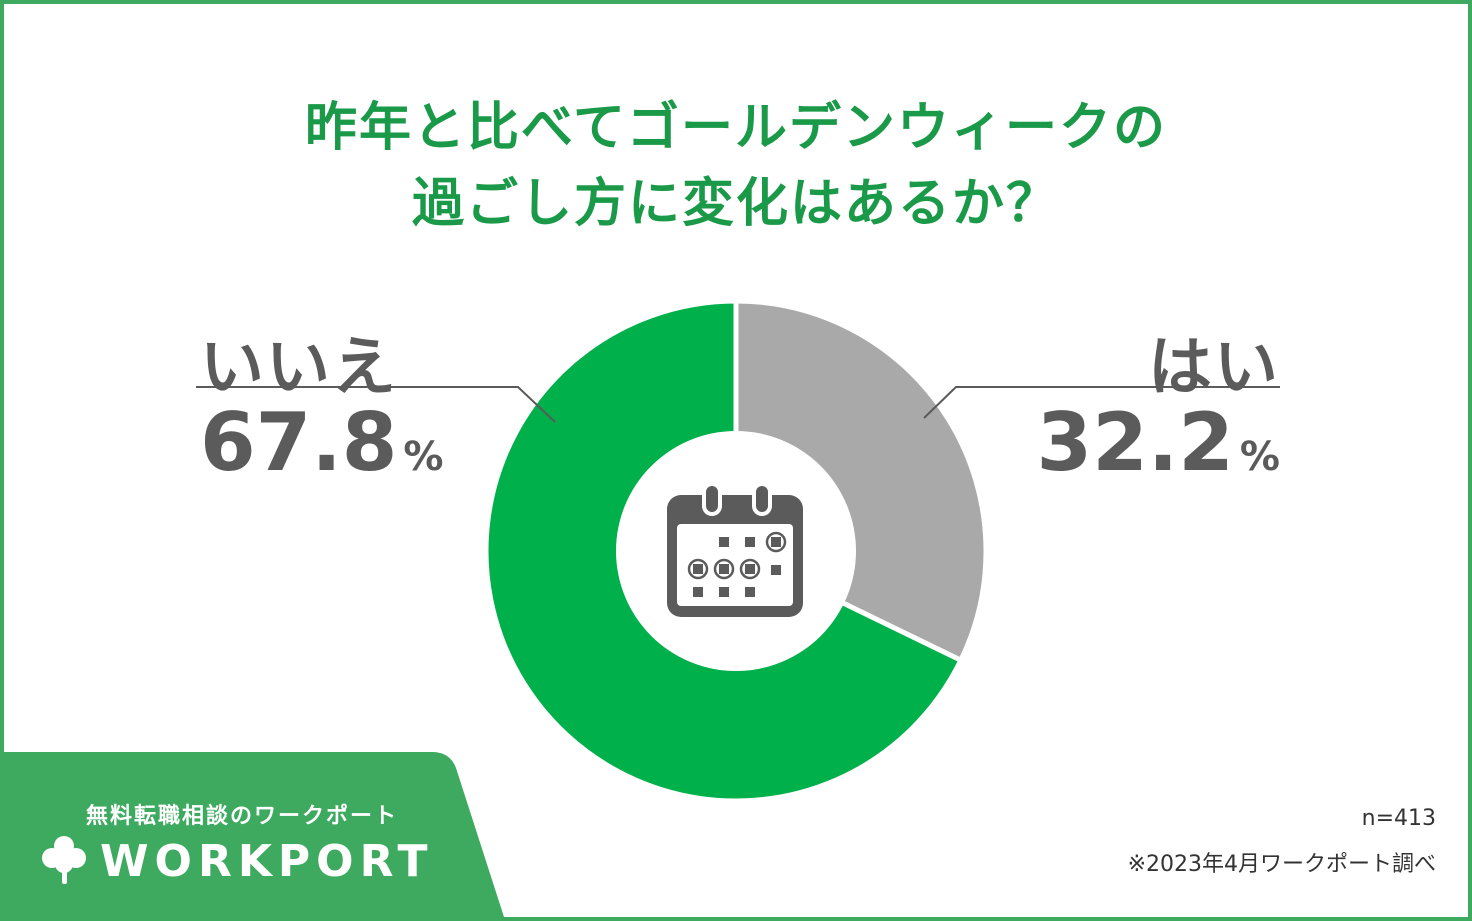 This screenshot has width=1472, height=921. I want to click on brand-tagline: 無料転職相談のワークポート, so click(242, 816).